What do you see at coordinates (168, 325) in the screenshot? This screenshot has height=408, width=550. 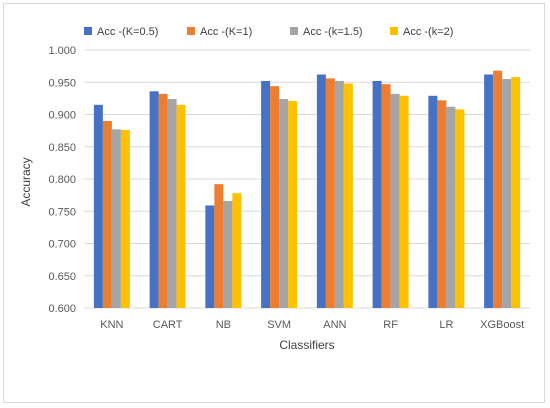 I see `x-tick-label: CART` at bounding box center [168, 325].